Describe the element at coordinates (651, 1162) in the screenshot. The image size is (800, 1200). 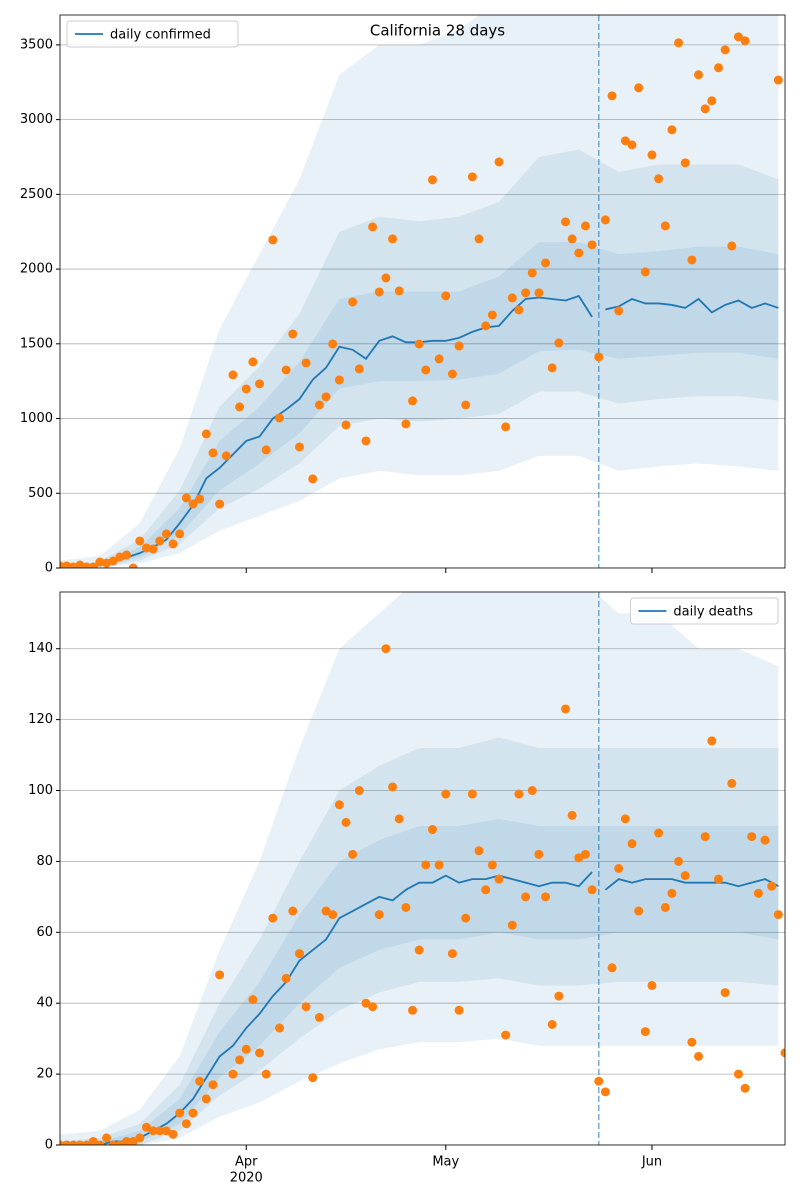
I see `x-tick-label: Jun` at that location.